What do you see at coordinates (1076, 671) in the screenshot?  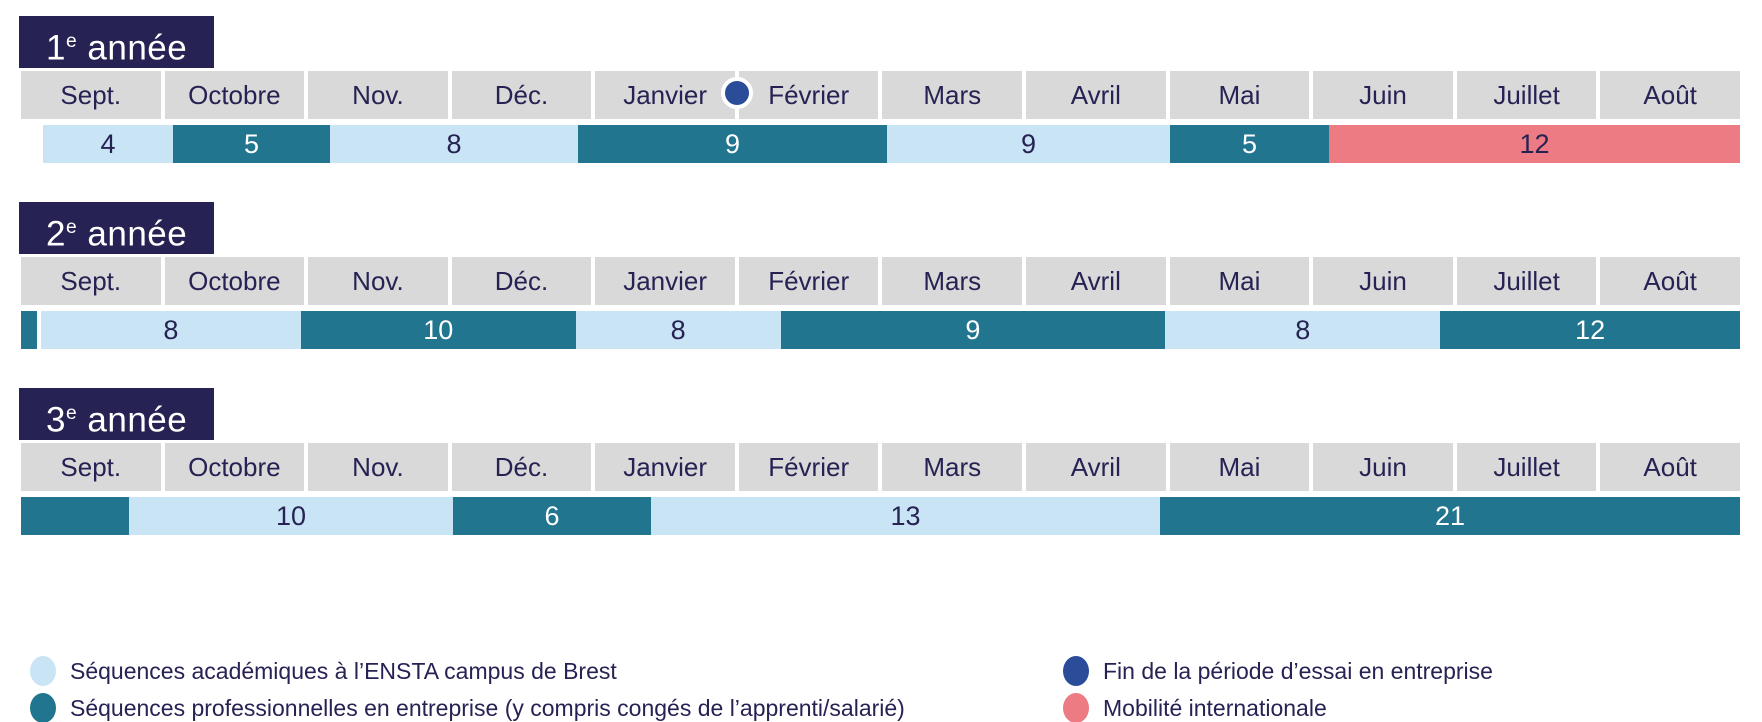 I see `legend-swatch-trial_marker-icon` at bounding box center [1076, 671].